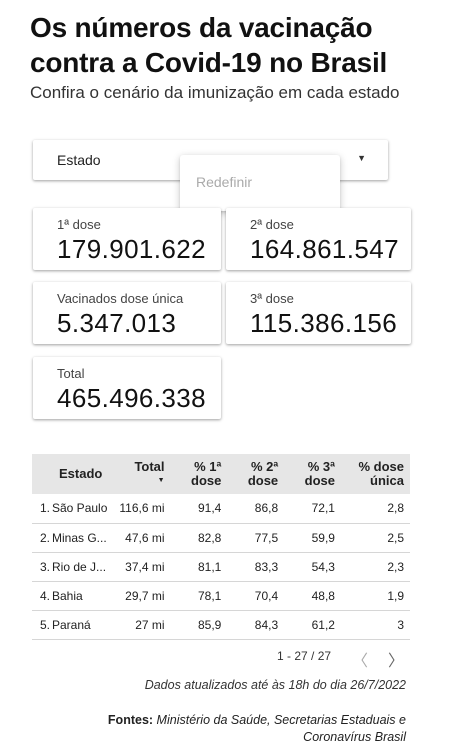 Image resolution: width=450 pixels, height=752 pixels. I want to click on kpi-card-dose3: 3ª dose 115.386.156, so click(318, 313).